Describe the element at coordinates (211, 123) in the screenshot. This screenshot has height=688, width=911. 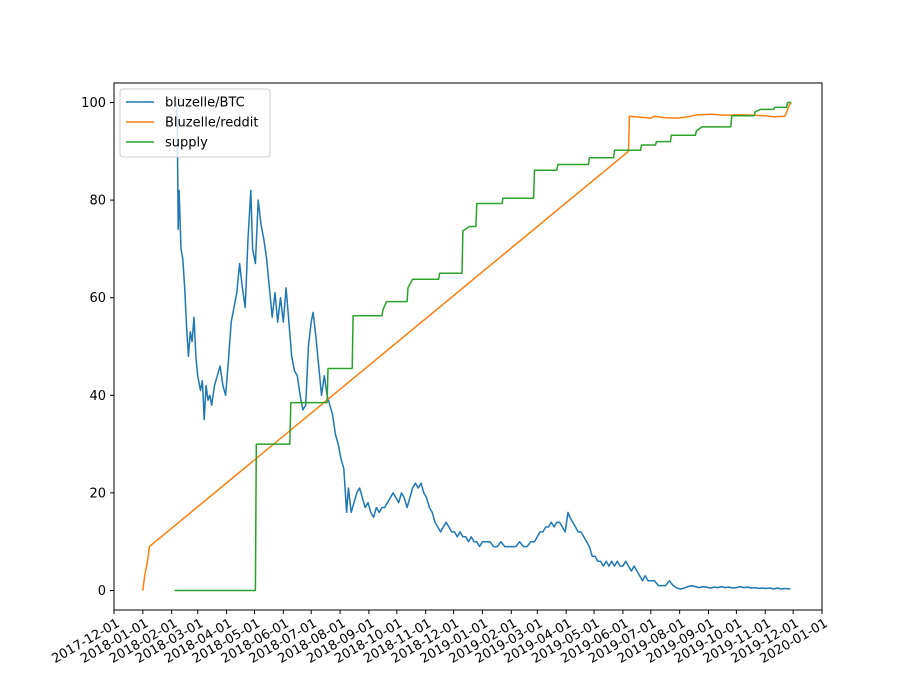
I see `legend-label: Bluzelle/reddit` at that location.